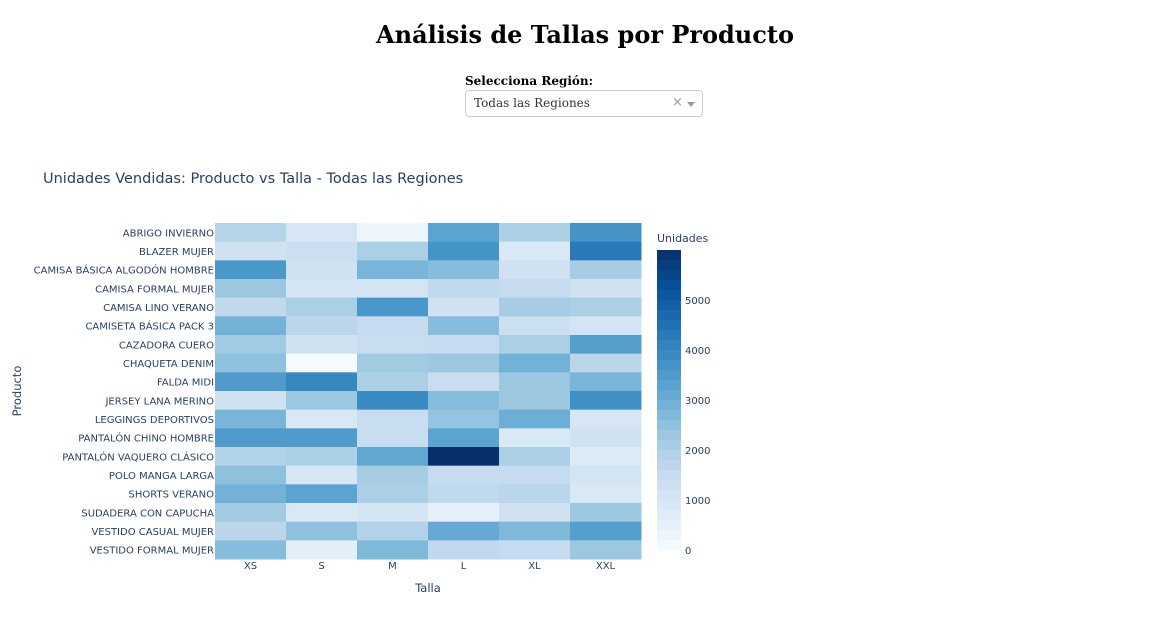 The width and height of the screenshot is (1159, 629). Describe the element at coordinates (688, 551) in the screenshot. I see `colorbar-tick-label: 0` at that location.